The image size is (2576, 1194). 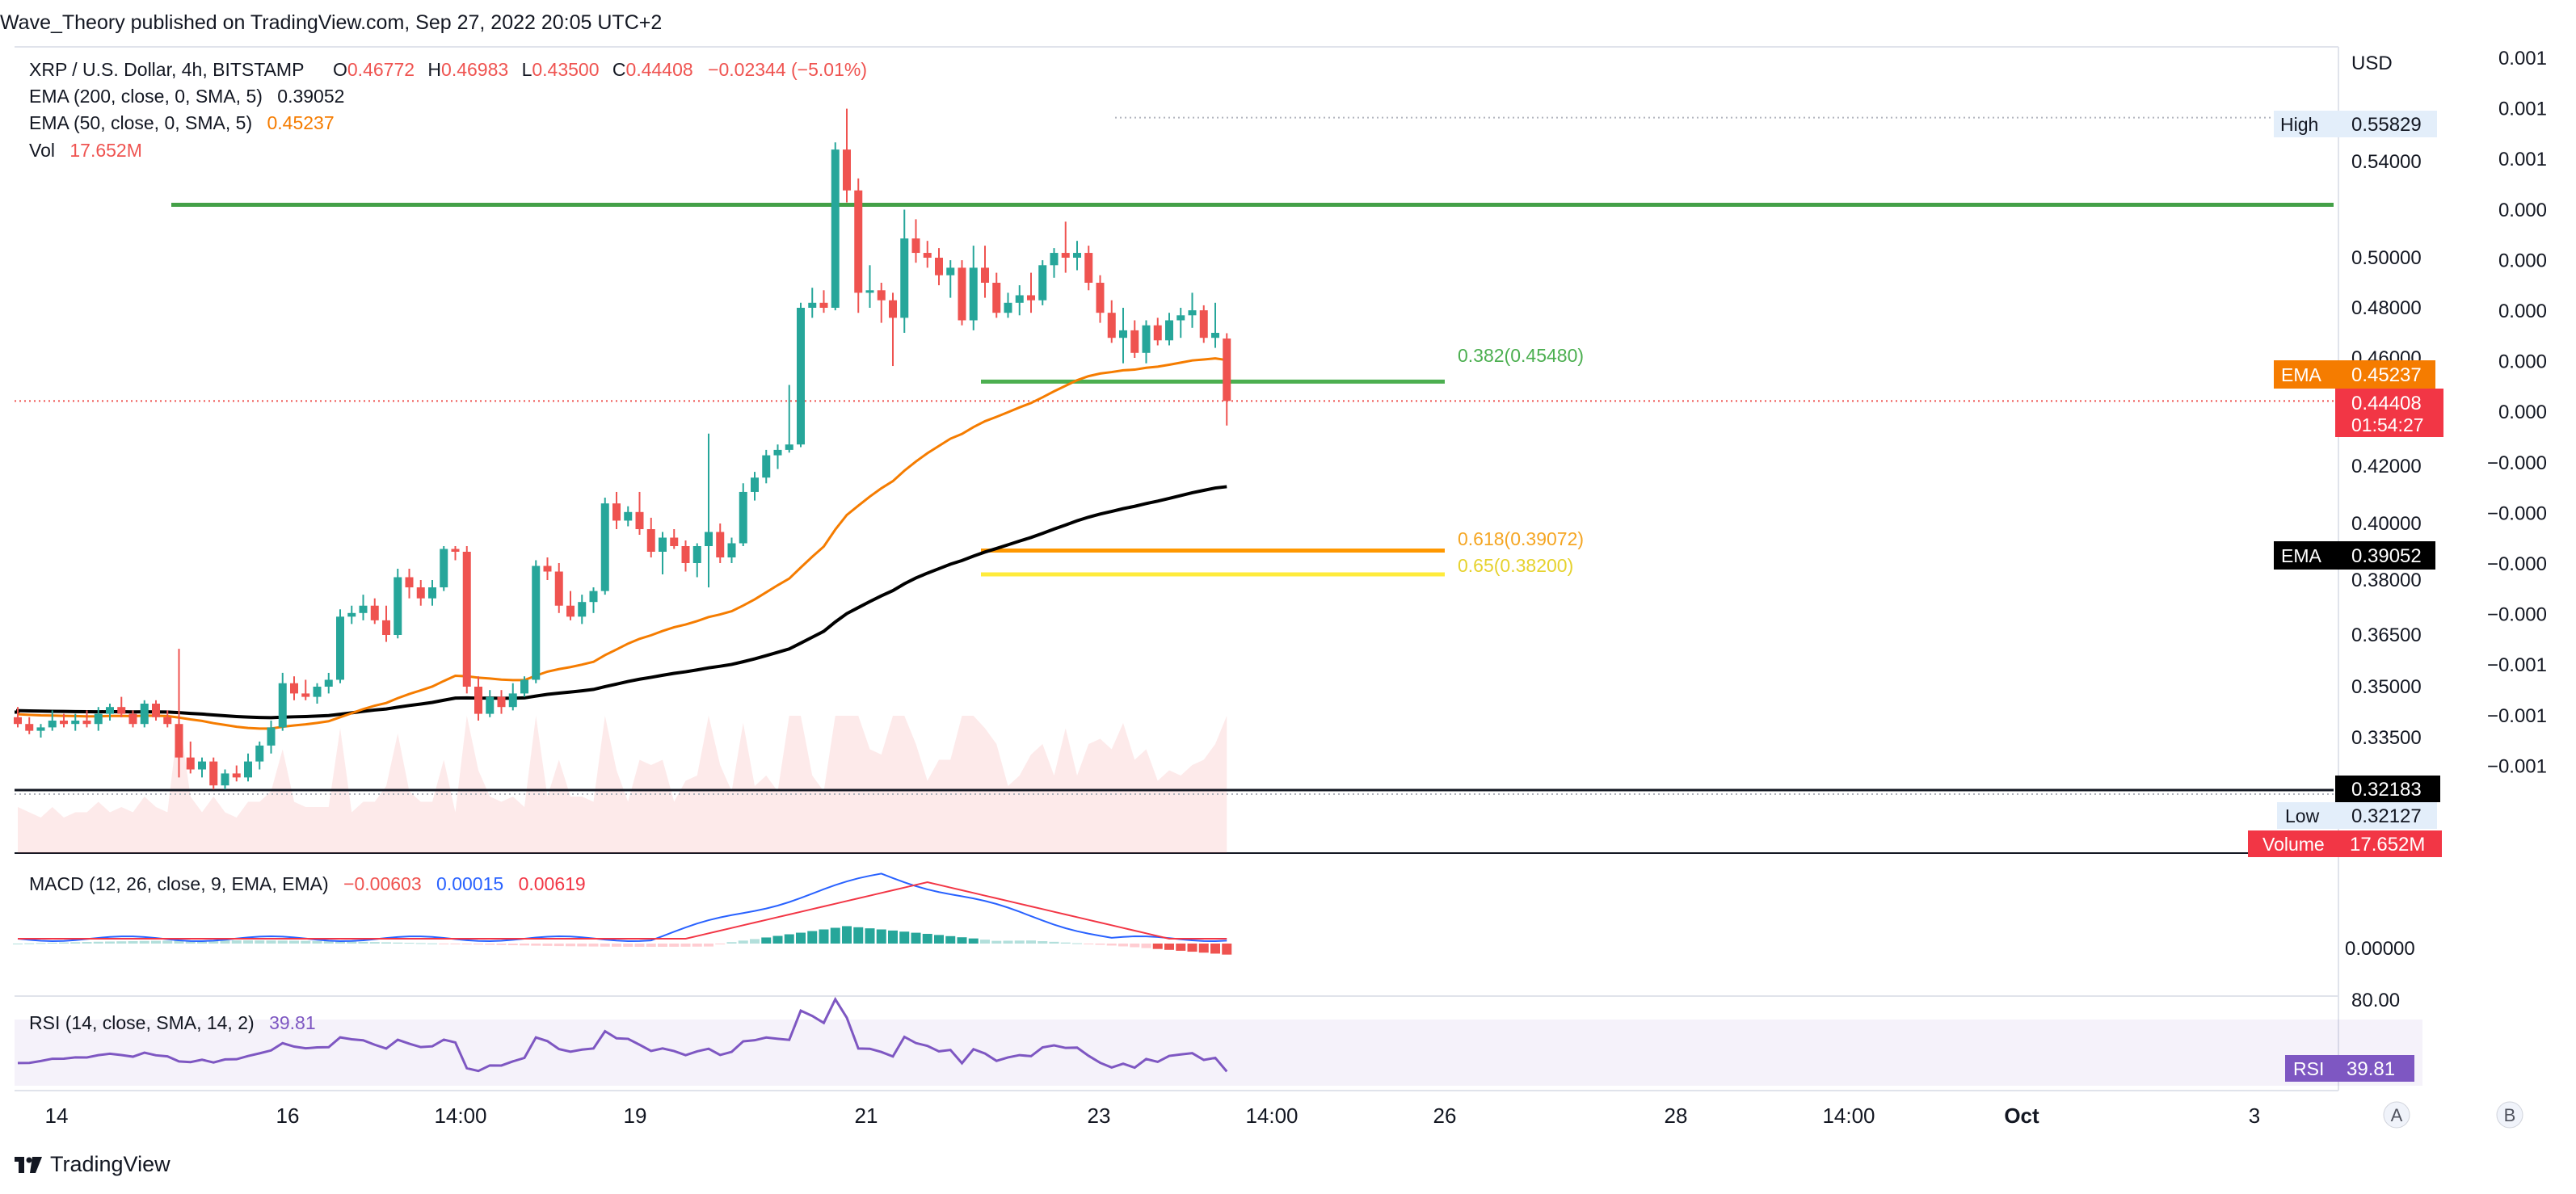 I want to click on scale-button-b: B, so click(x=2509, y=1115).